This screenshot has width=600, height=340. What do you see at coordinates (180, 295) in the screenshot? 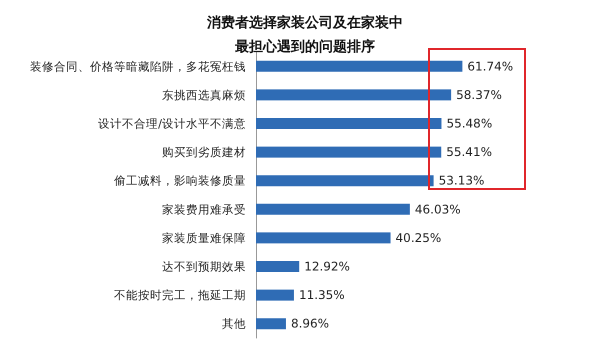
I see `y-tick-label: 不能按时完工，拖延工期` at bounding box center [180, 295].